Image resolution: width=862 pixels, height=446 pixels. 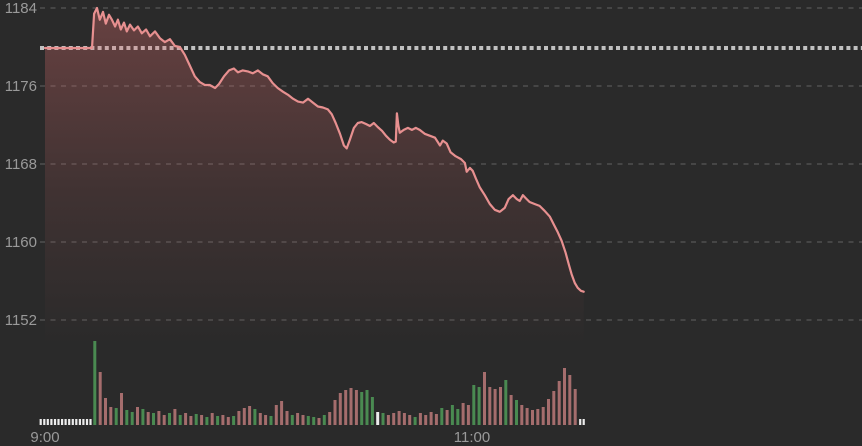 I want to click on y-tick-label: 1176, so click(x=21, y=86).